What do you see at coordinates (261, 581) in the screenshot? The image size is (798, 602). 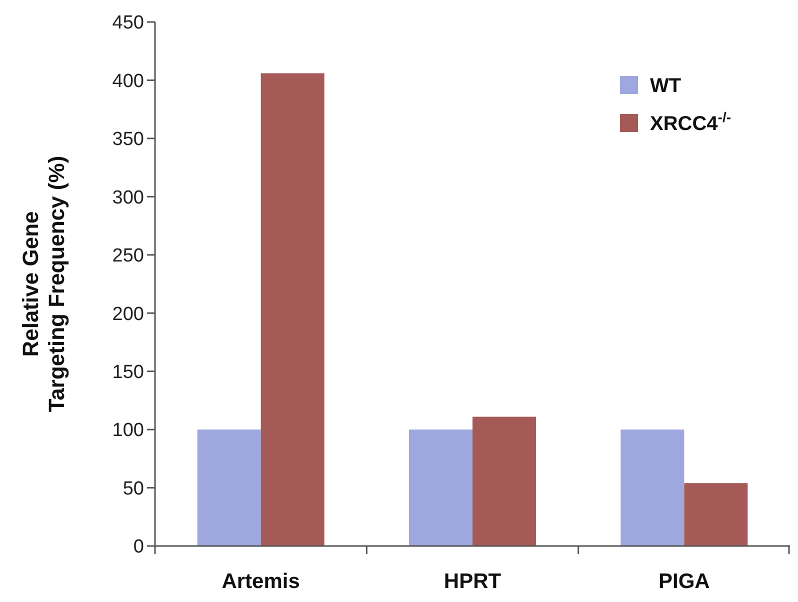 I see `x-tick-label: Artemis` at bounding box center [261, 581].